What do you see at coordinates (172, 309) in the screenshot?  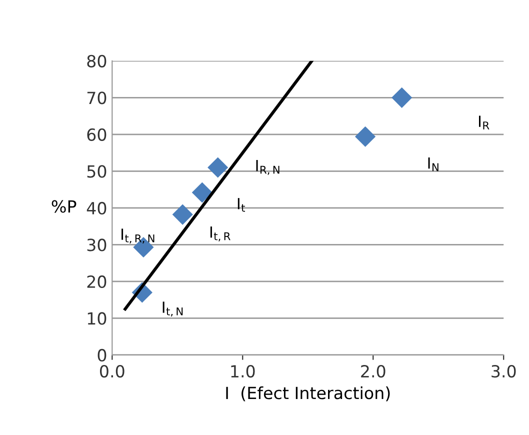 I see `annotation: I$_{t,N}$` at bounding box center [172, 309].